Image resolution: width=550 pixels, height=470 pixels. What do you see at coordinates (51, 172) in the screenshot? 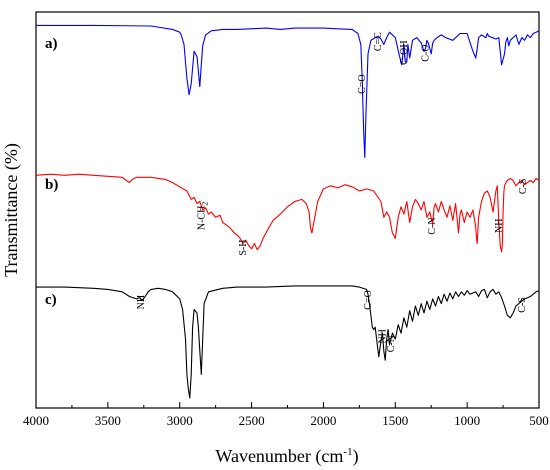
I see `series-labels: a) b) c)` at bounding box center [51, 172].